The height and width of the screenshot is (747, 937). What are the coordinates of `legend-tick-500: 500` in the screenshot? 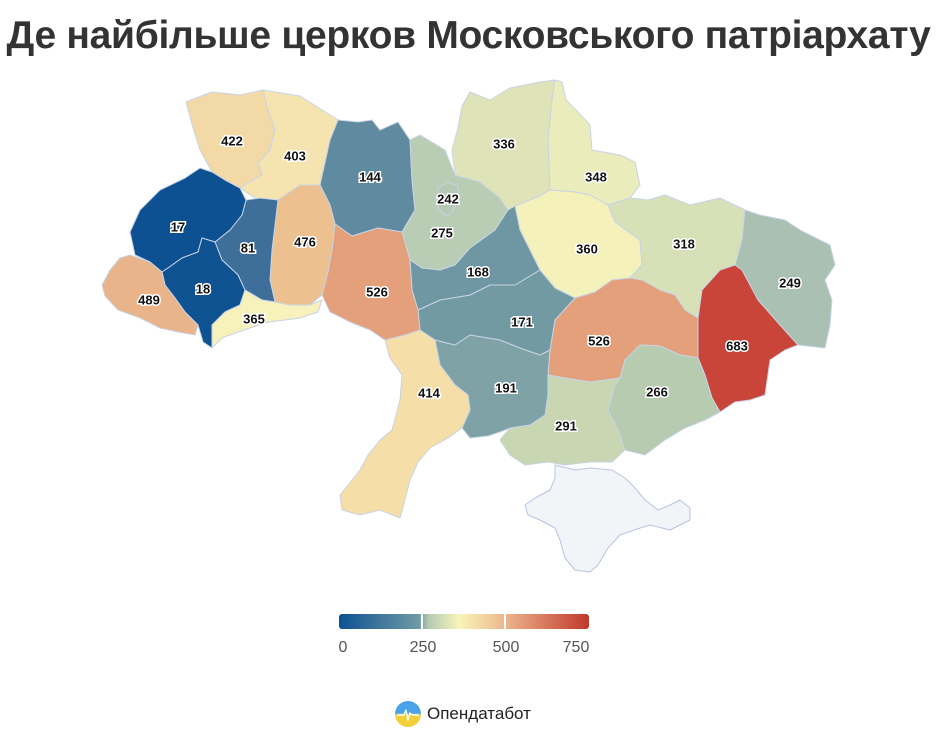 It's located at (506, 647).